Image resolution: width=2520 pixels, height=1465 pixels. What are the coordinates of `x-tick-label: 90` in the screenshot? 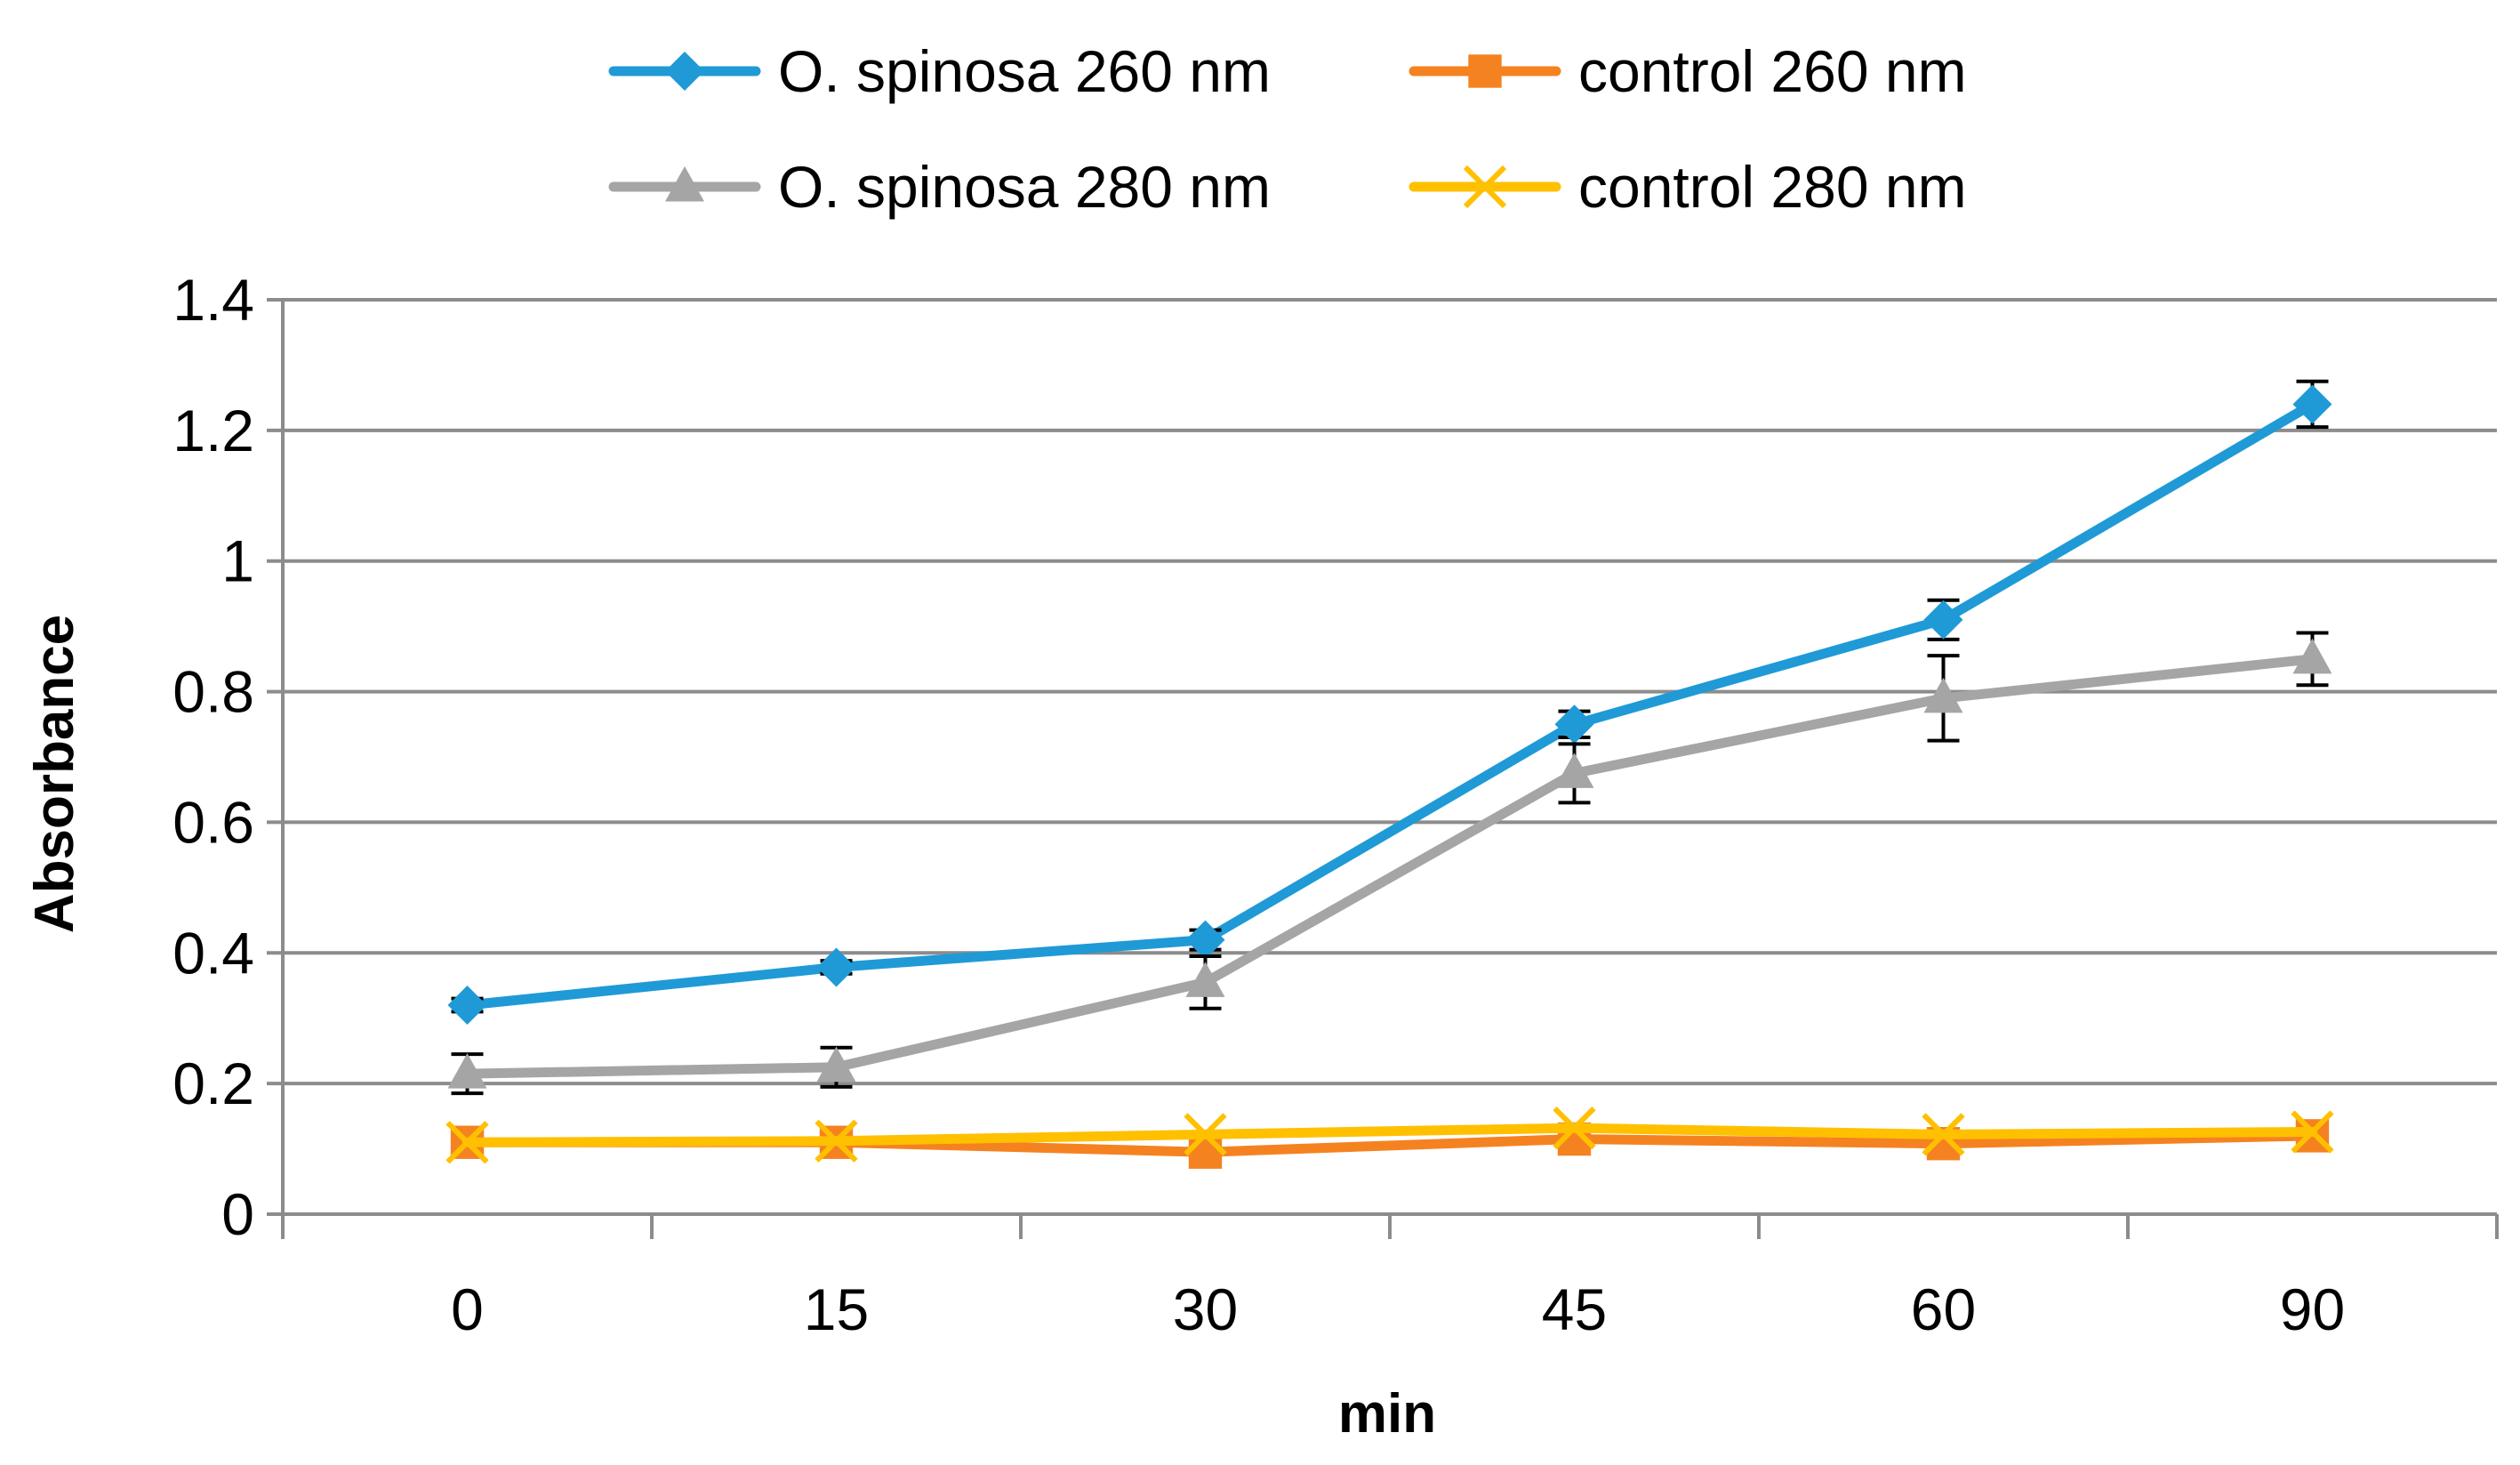 It's located at (2313, 1309).